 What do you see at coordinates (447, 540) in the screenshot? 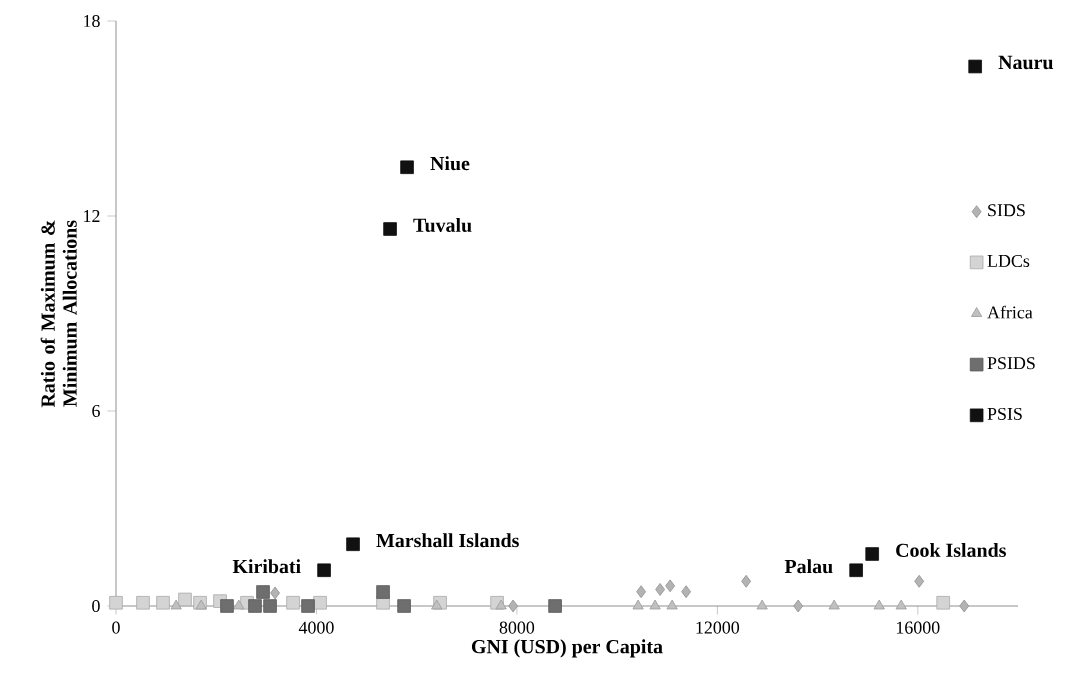
I see `annotation: Marshall Islands` at bounding box center [447, 540].